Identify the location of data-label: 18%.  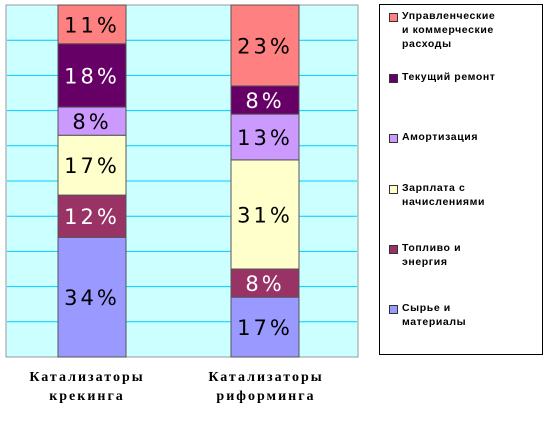
(92, 76).